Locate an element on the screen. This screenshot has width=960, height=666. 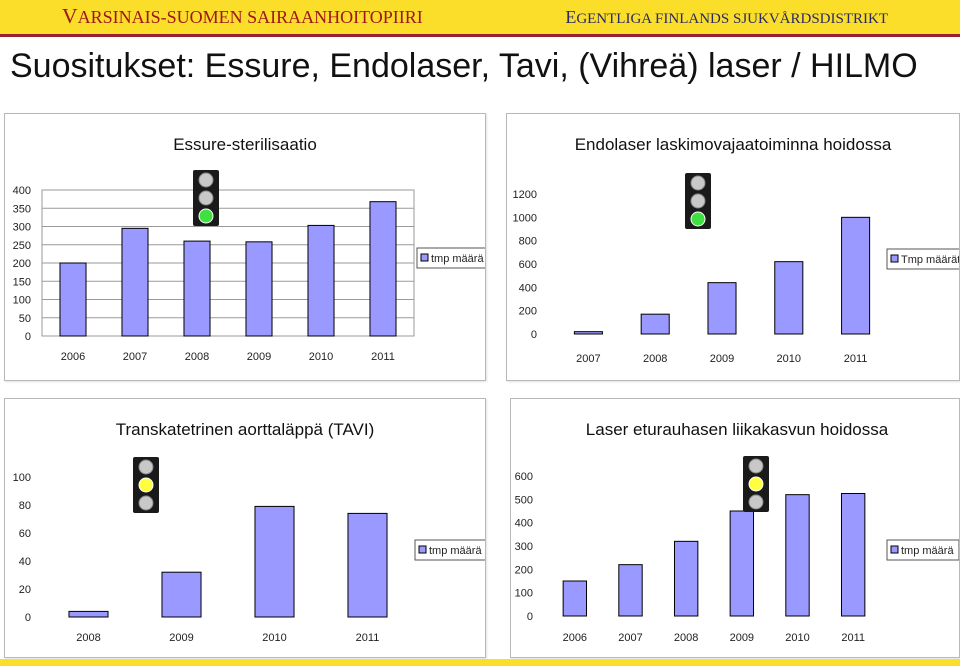
y-tick-label: 50 is located at coordinates (25, 319).